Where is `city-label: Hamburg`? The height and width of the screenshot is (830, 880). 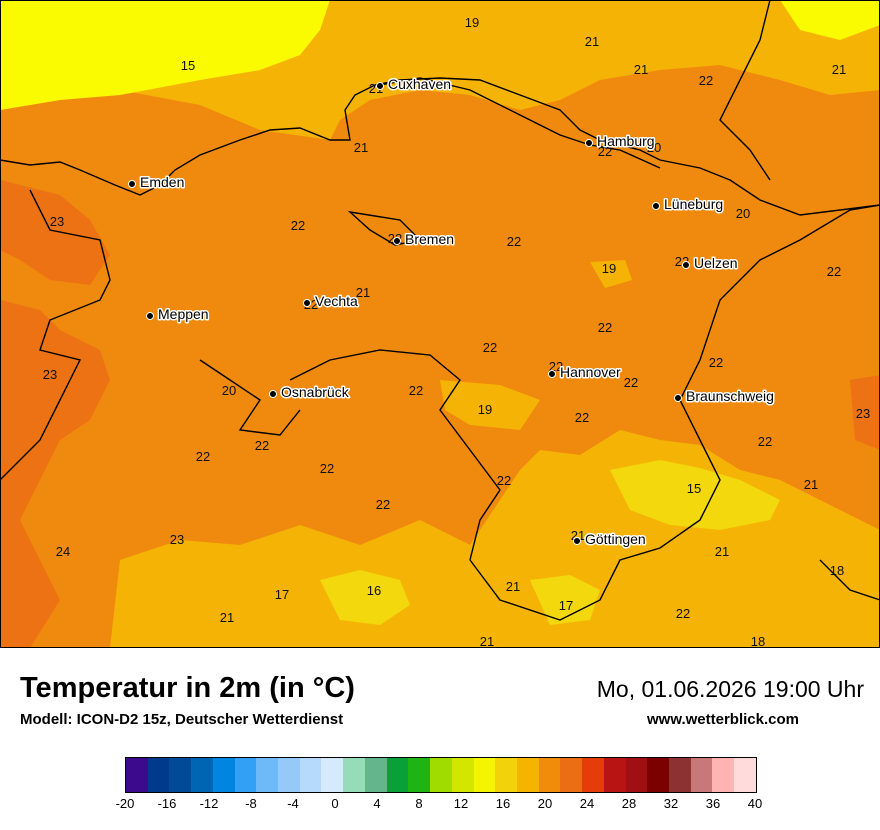 city-label: Hamburg is located at coordinates (626, 141).